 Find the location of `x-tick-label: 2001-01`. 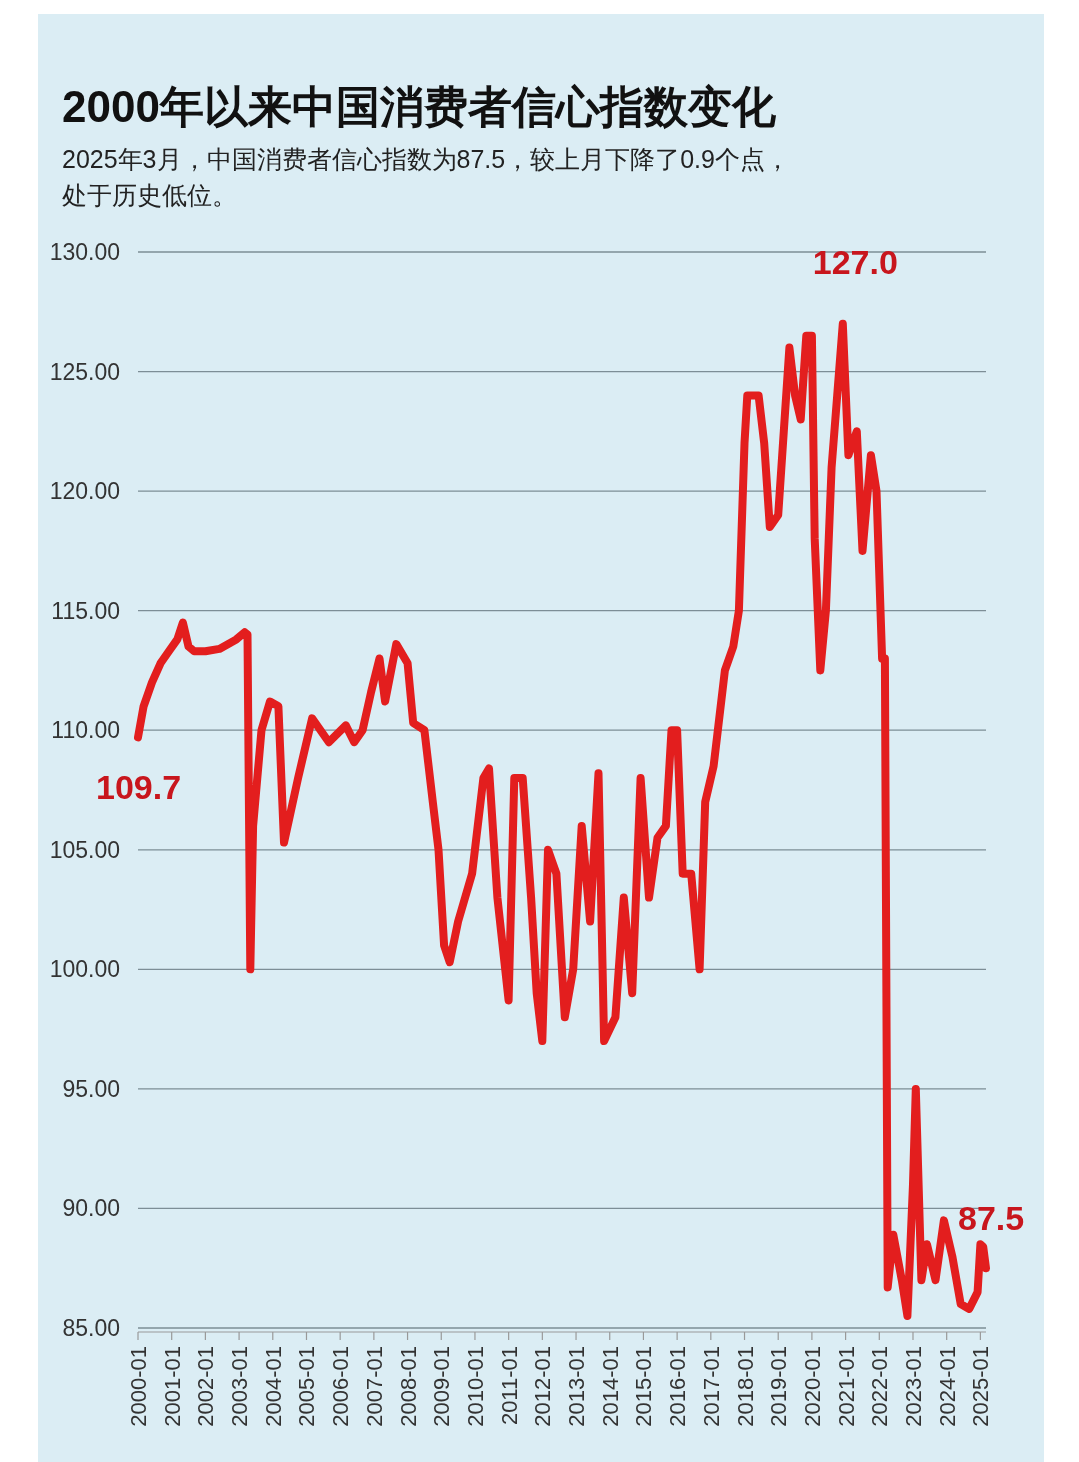

x-tick-label: 2001-01 is located at coordinates (172, 1386).